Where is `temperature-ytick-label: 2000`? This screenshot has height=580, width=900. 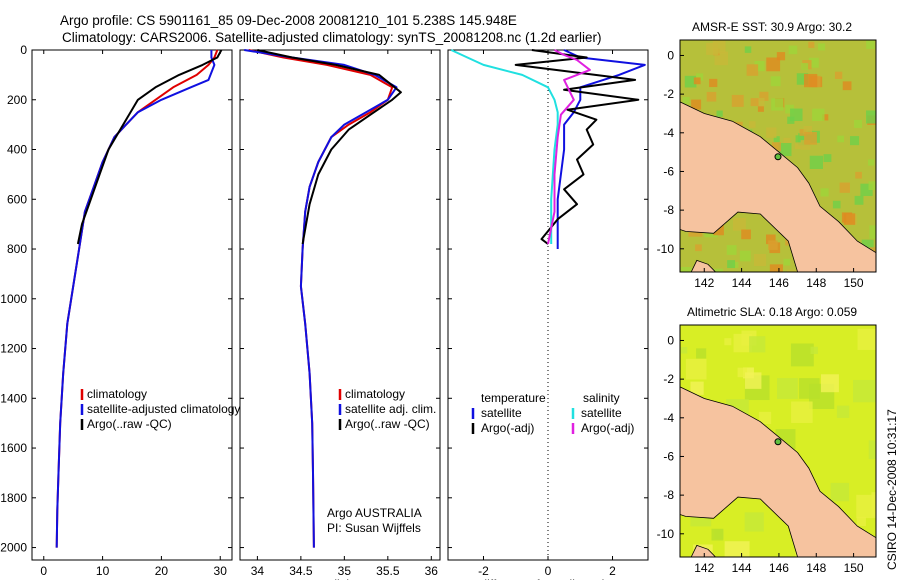 temperature-ytick-label: 2000 is located at coordinates (13, 548).